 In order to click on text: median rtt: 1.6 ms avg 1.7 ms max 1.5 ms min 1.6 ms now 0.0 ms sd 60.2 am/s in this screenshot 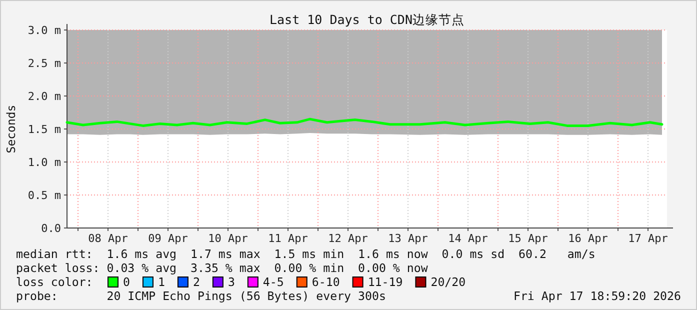, I will do `click(306, 254)`.